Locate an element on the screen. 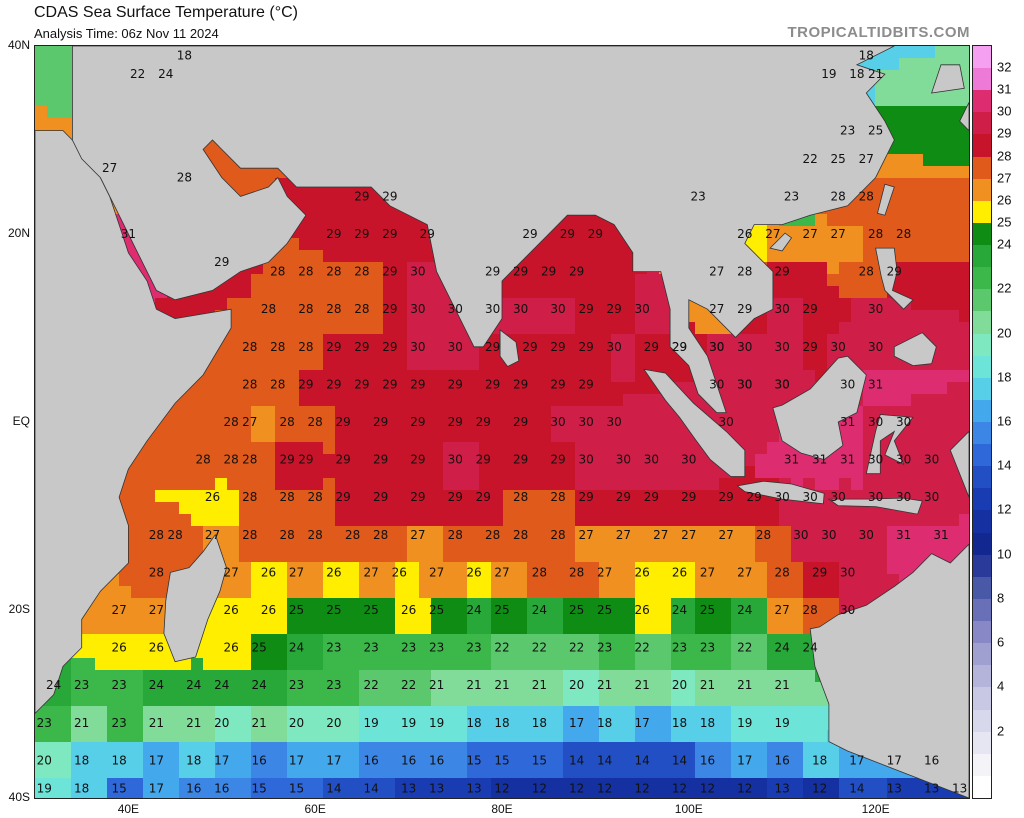 This screenshot has height=818, width=1024. lon-tick-label: 40E is located at coordinates (128, 809).